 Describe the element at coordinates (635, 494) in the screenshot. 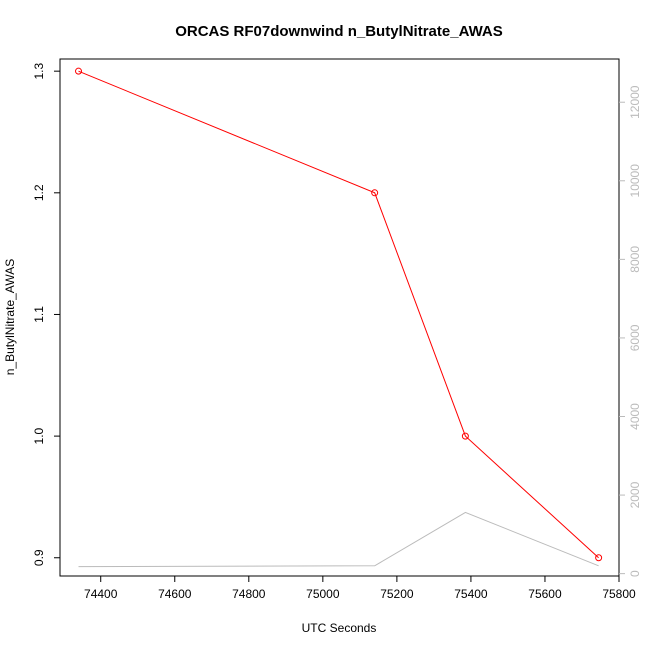

I see `y2-tick-label: 2000` at that location.